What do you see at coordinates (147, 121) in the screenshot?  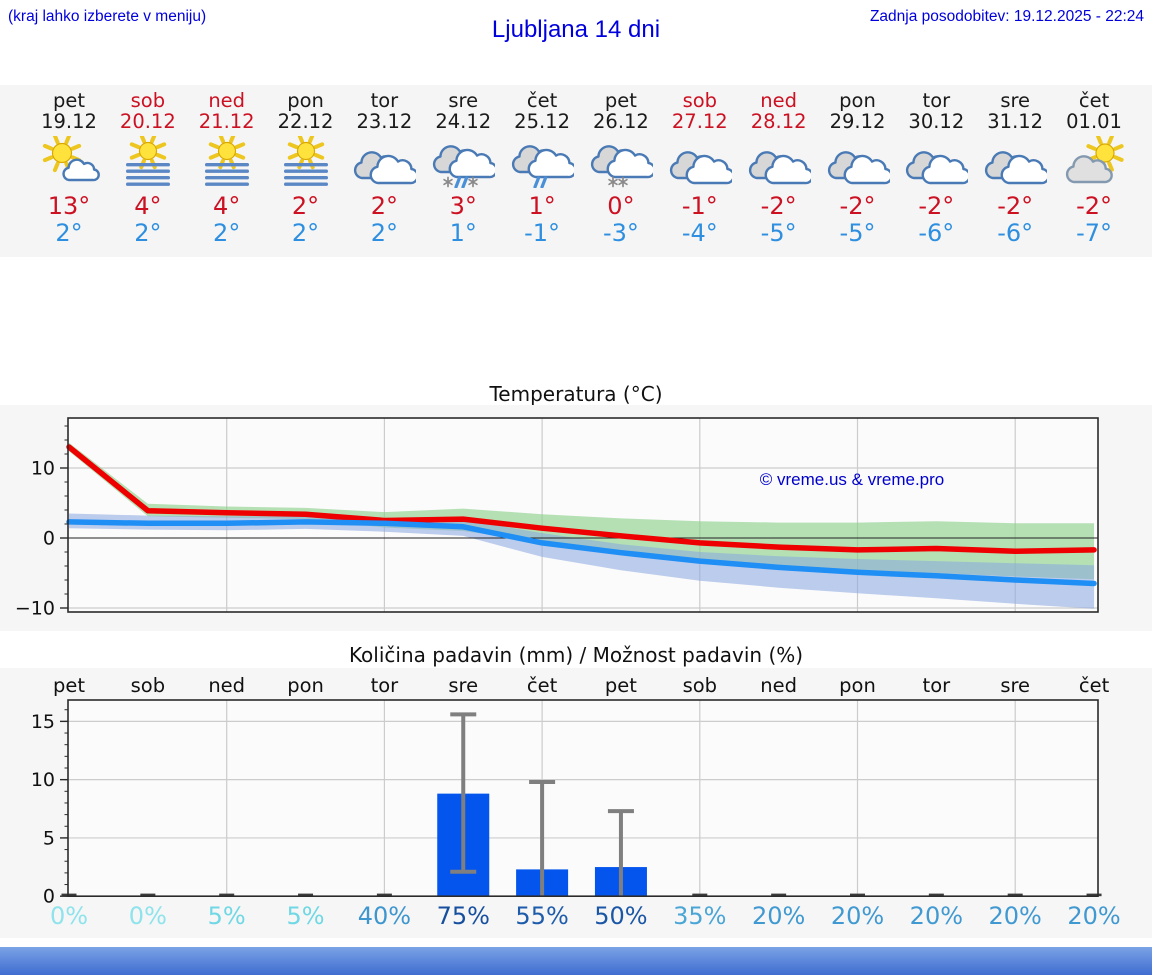 I see `day-date: 20.12` at bounding box center [147, 121].